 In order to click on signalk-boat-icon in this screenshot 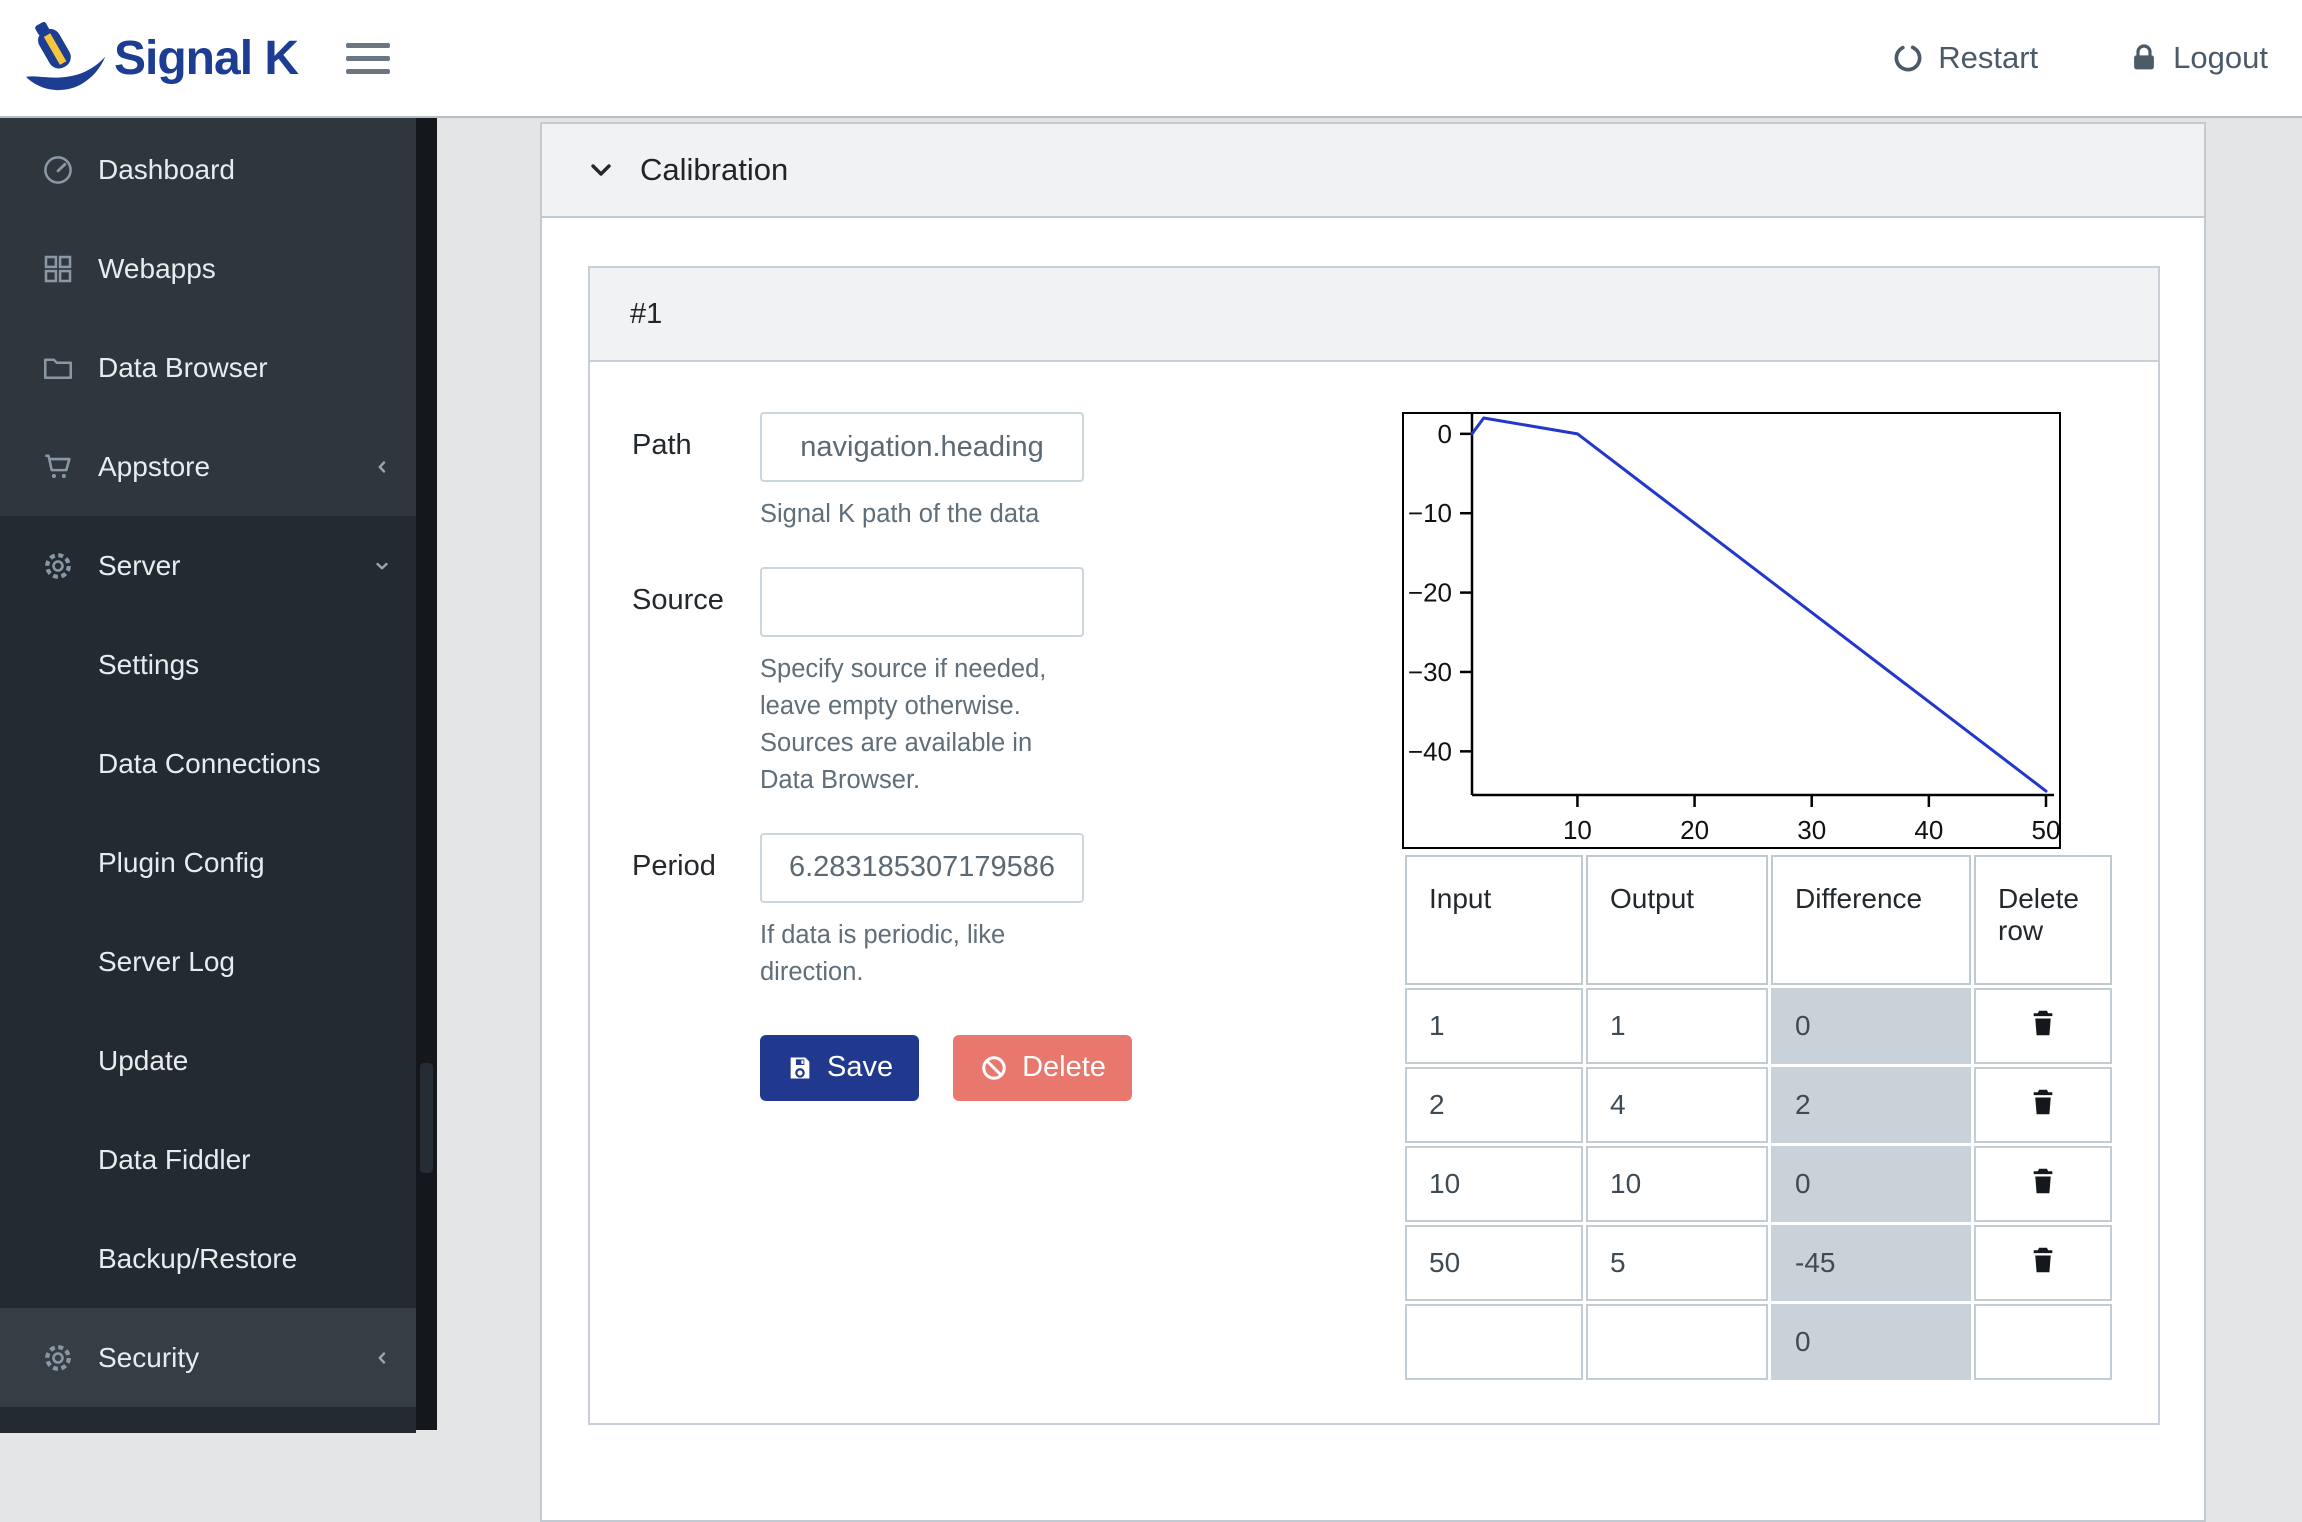, I will do `click(65, 58)`.